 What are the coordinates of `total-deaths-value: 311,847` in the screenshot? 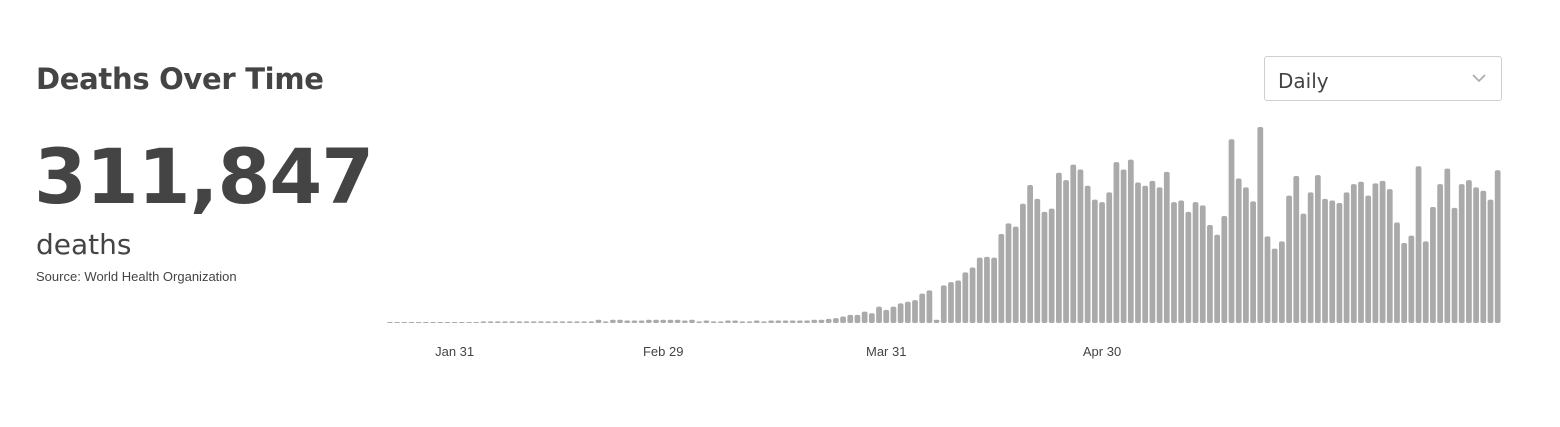 It's located at (204, 176).